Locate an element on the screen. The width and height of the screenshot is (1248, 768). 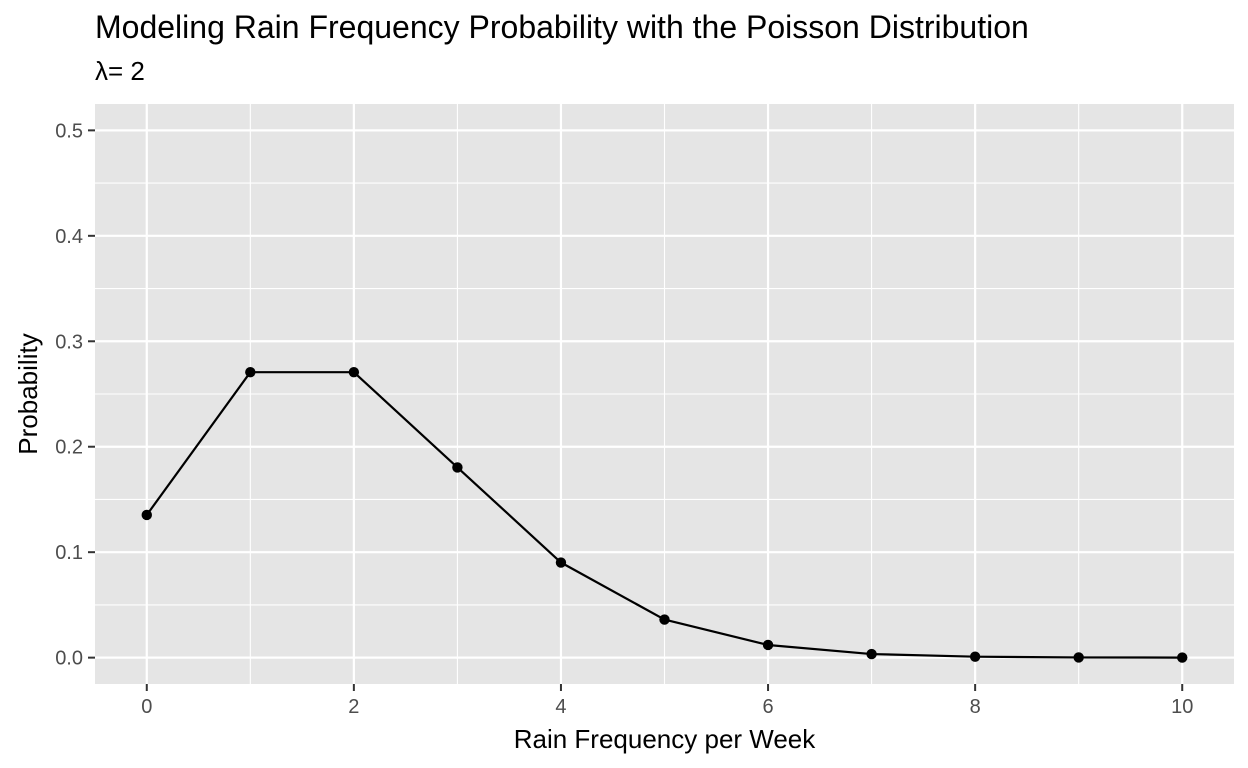
y-tick-label: 0.2 is located at coordinates (69, 448).